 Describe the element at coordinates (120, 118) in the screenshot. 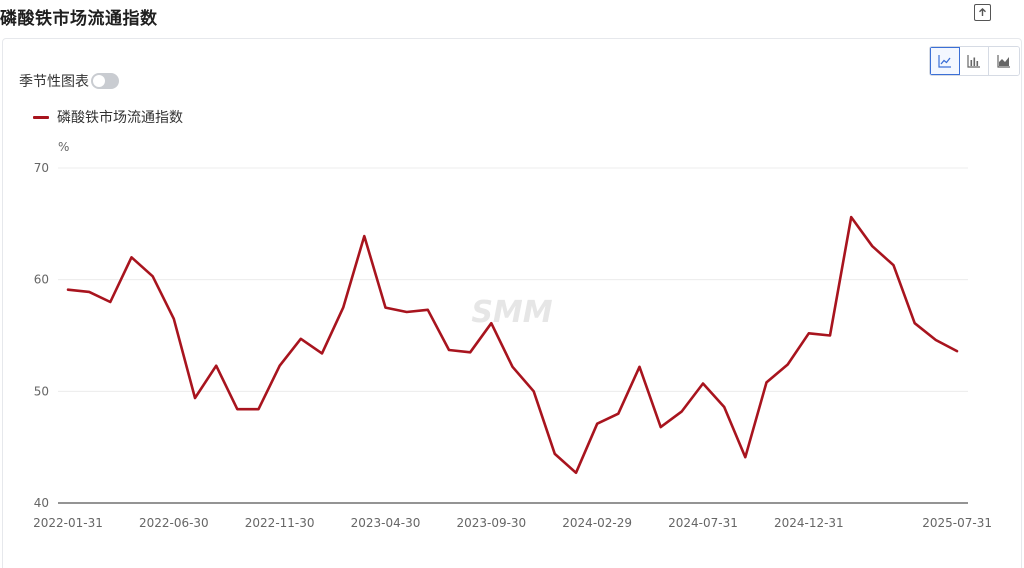

I see `legend-label: 磷酸铁市场流通指数` at that location.